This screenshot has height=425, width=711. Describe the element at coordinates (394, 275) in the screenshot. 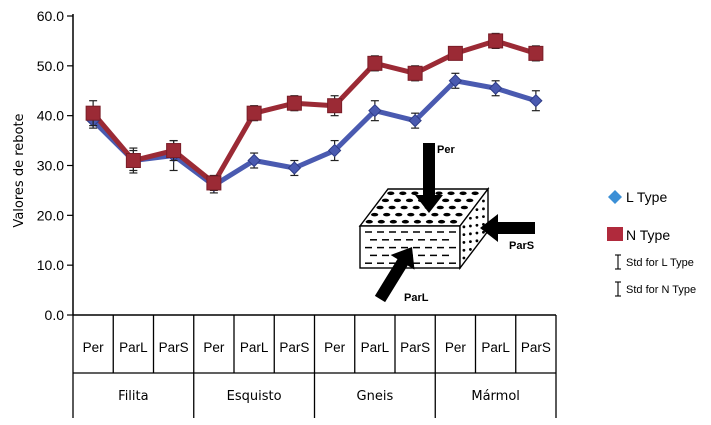

I see `arrow-parl` at that location.